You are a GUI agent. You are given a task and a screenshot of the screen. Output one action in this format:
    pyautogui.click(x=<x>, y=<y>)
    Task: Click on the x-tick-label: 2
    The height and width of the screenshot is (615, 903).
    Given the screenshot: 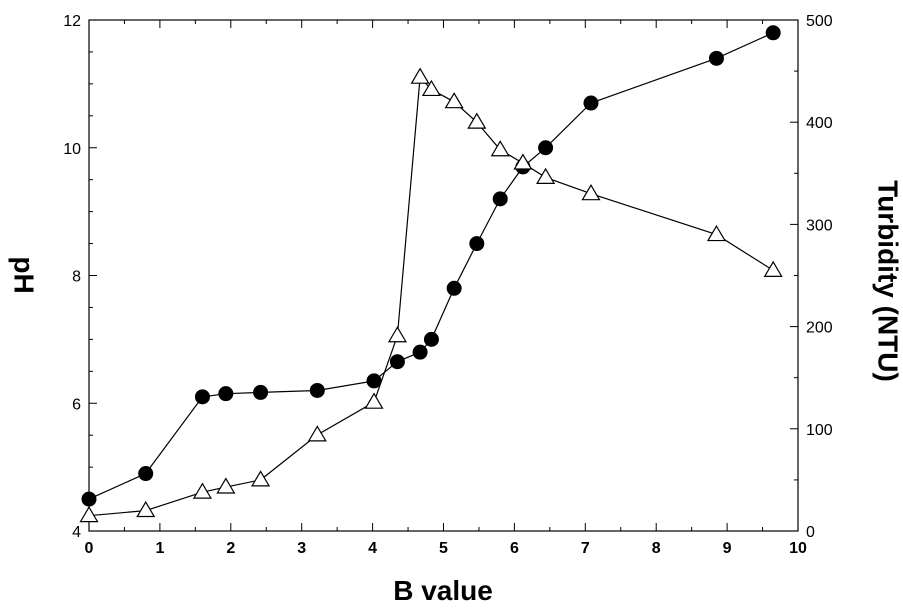 What is the action you would take?
    pyautogui.click(x=230, y=548)
    